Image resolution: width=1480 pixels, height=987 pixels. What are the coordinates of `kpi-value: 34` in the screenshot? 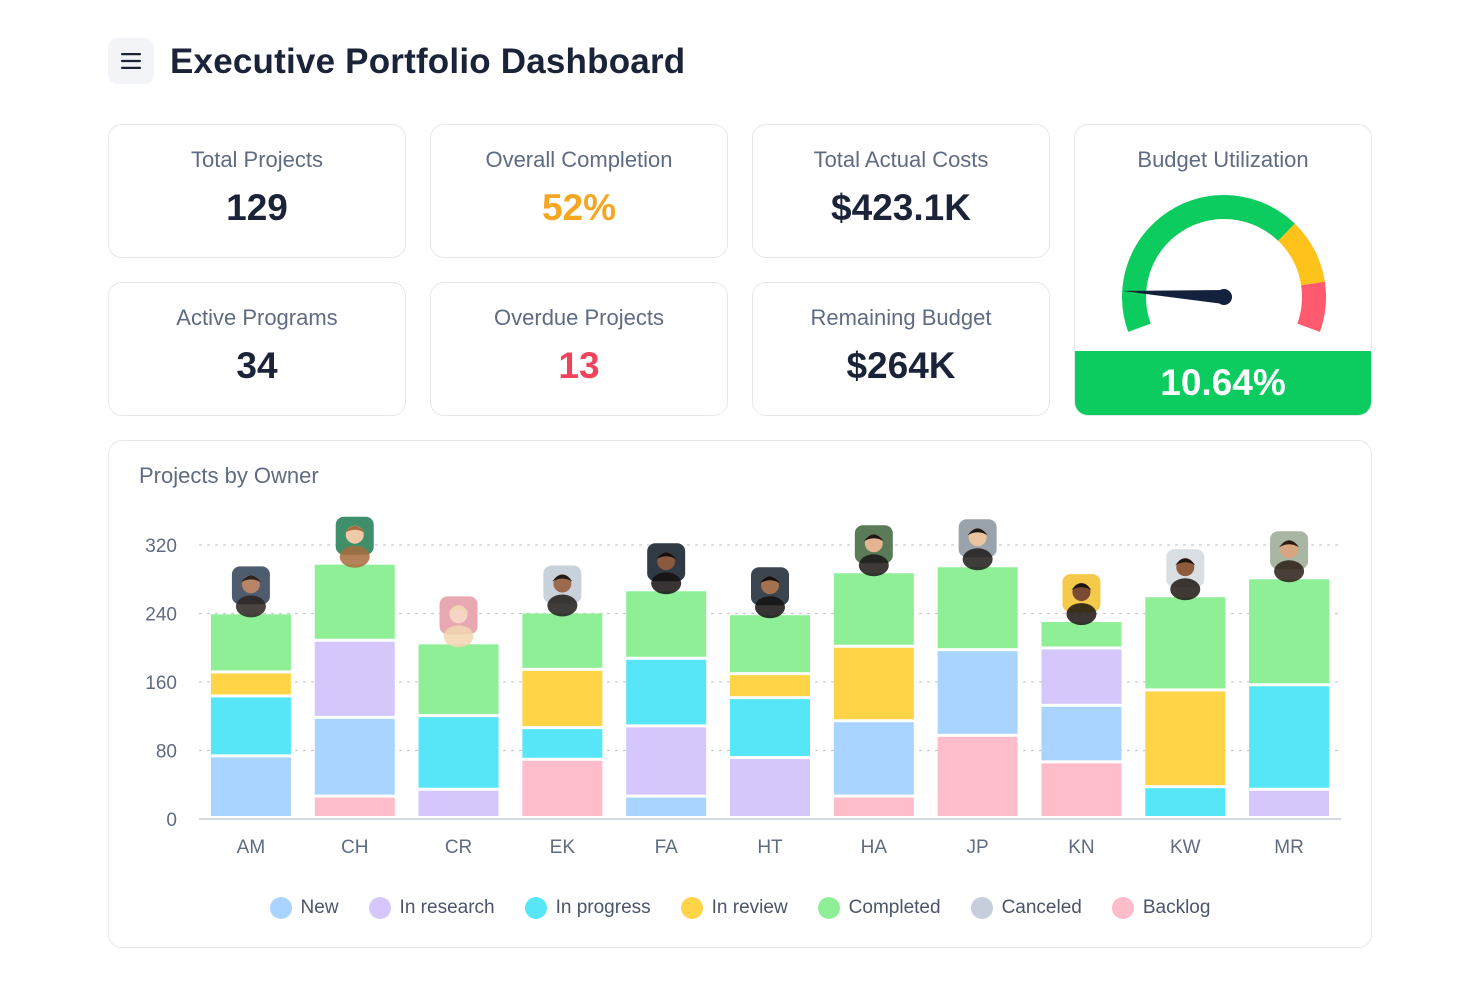 It's located at (257, 365).